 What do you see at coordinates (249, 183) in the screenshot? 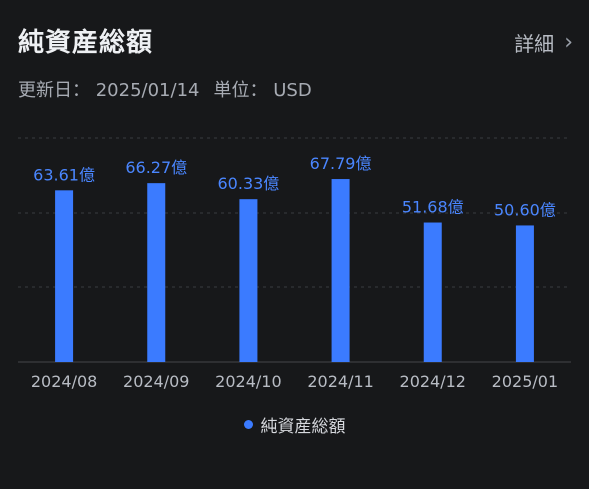
I see `data-label-2024/10: 60.33億` at bounding box center [249, 183].